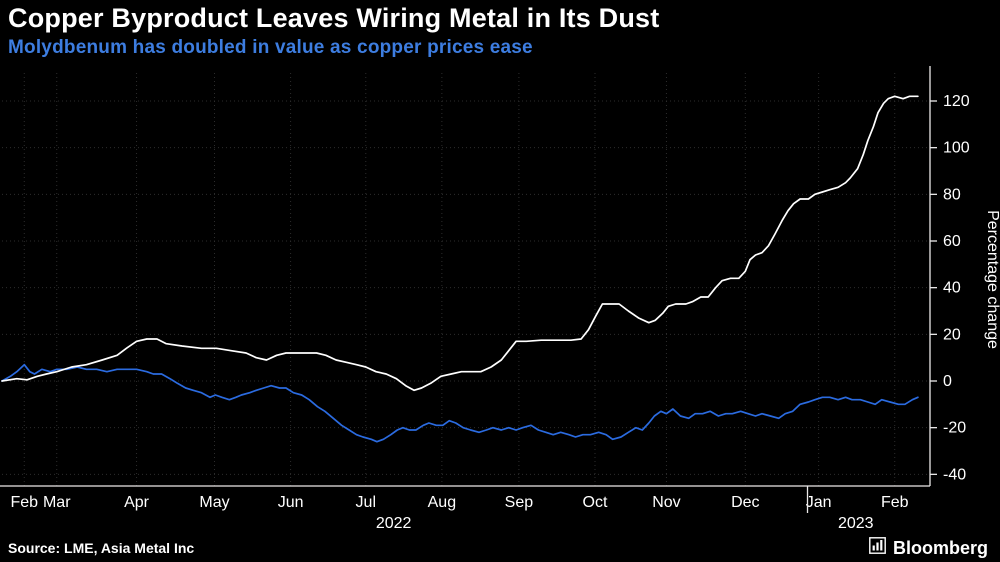  Describe the element at coordinates (442, 502) in the screenshot. I see `svg-text: Aug` at that location.